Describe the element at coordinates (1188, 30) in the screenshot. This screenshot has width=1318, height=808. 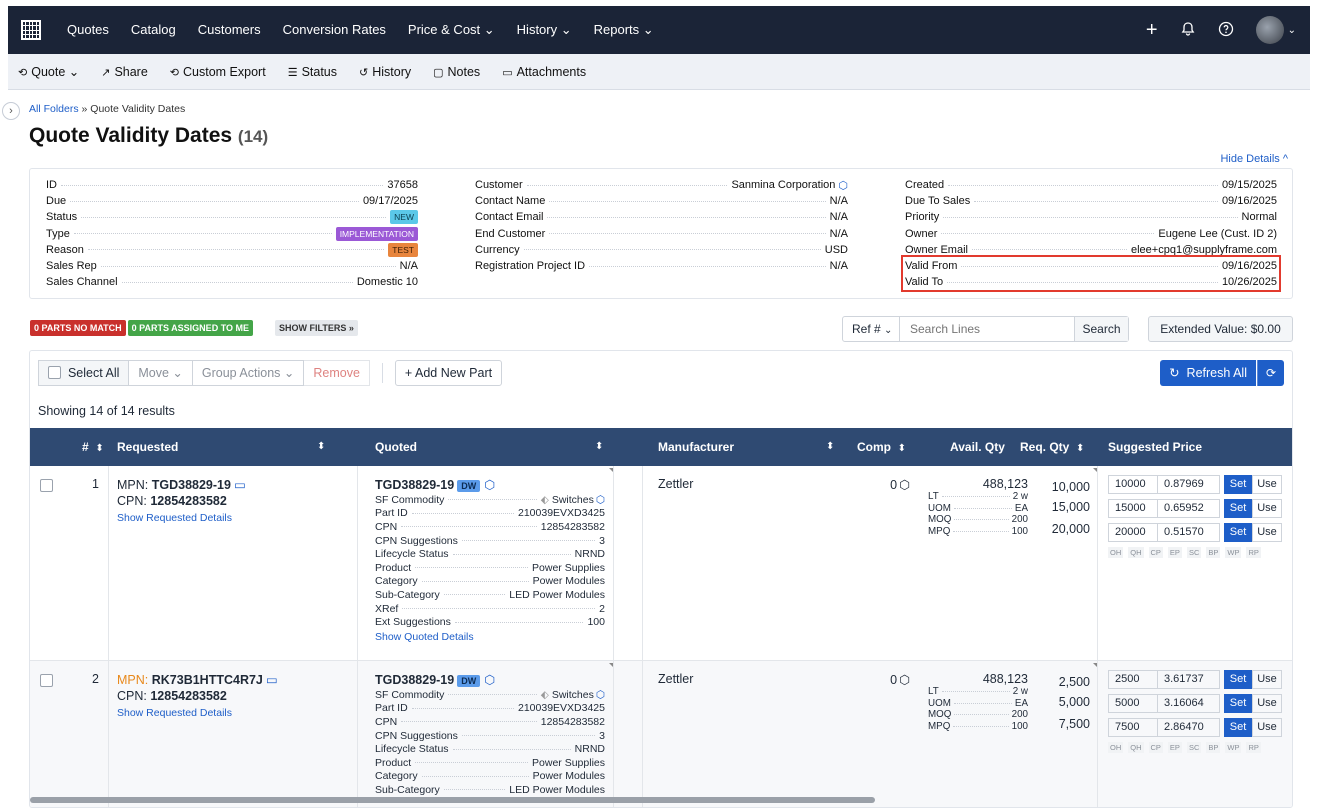
I see `bell-icon` at that location.